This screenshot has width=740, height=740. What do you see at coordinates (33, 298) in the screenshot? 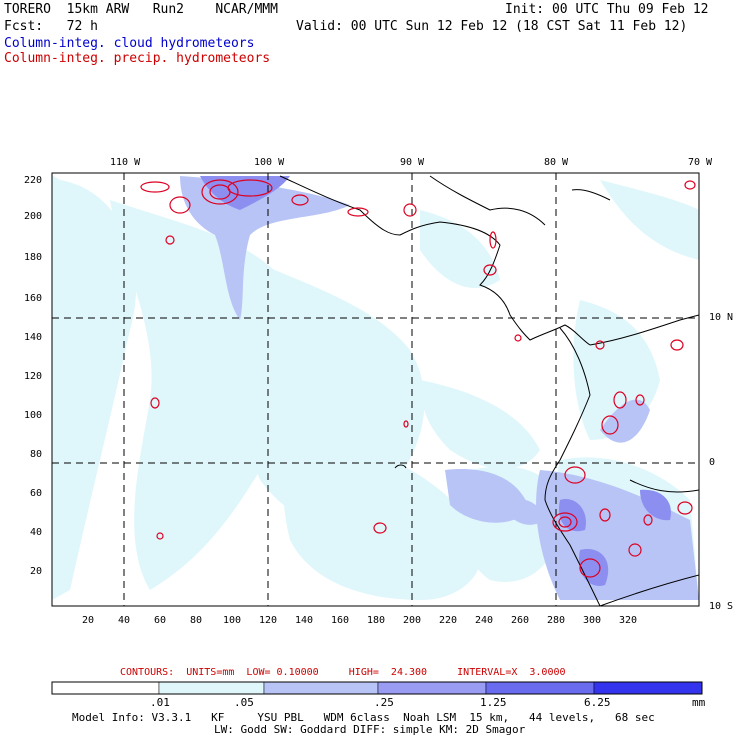
I see `y-tick: 160` at bounding box center [33, 298].